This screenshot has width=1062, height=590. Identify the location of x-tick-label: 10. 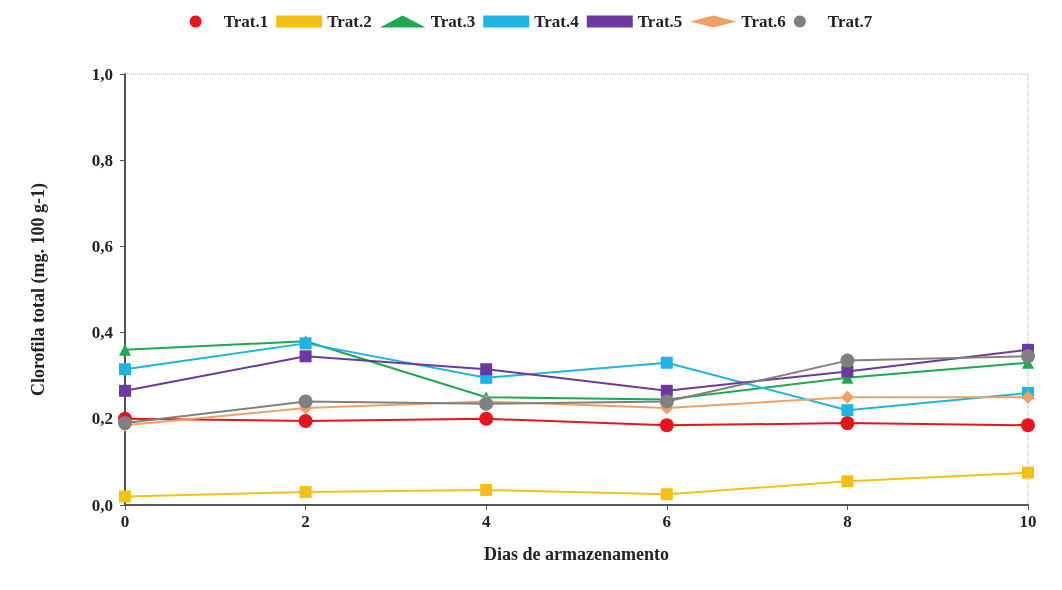
(1028, 521).